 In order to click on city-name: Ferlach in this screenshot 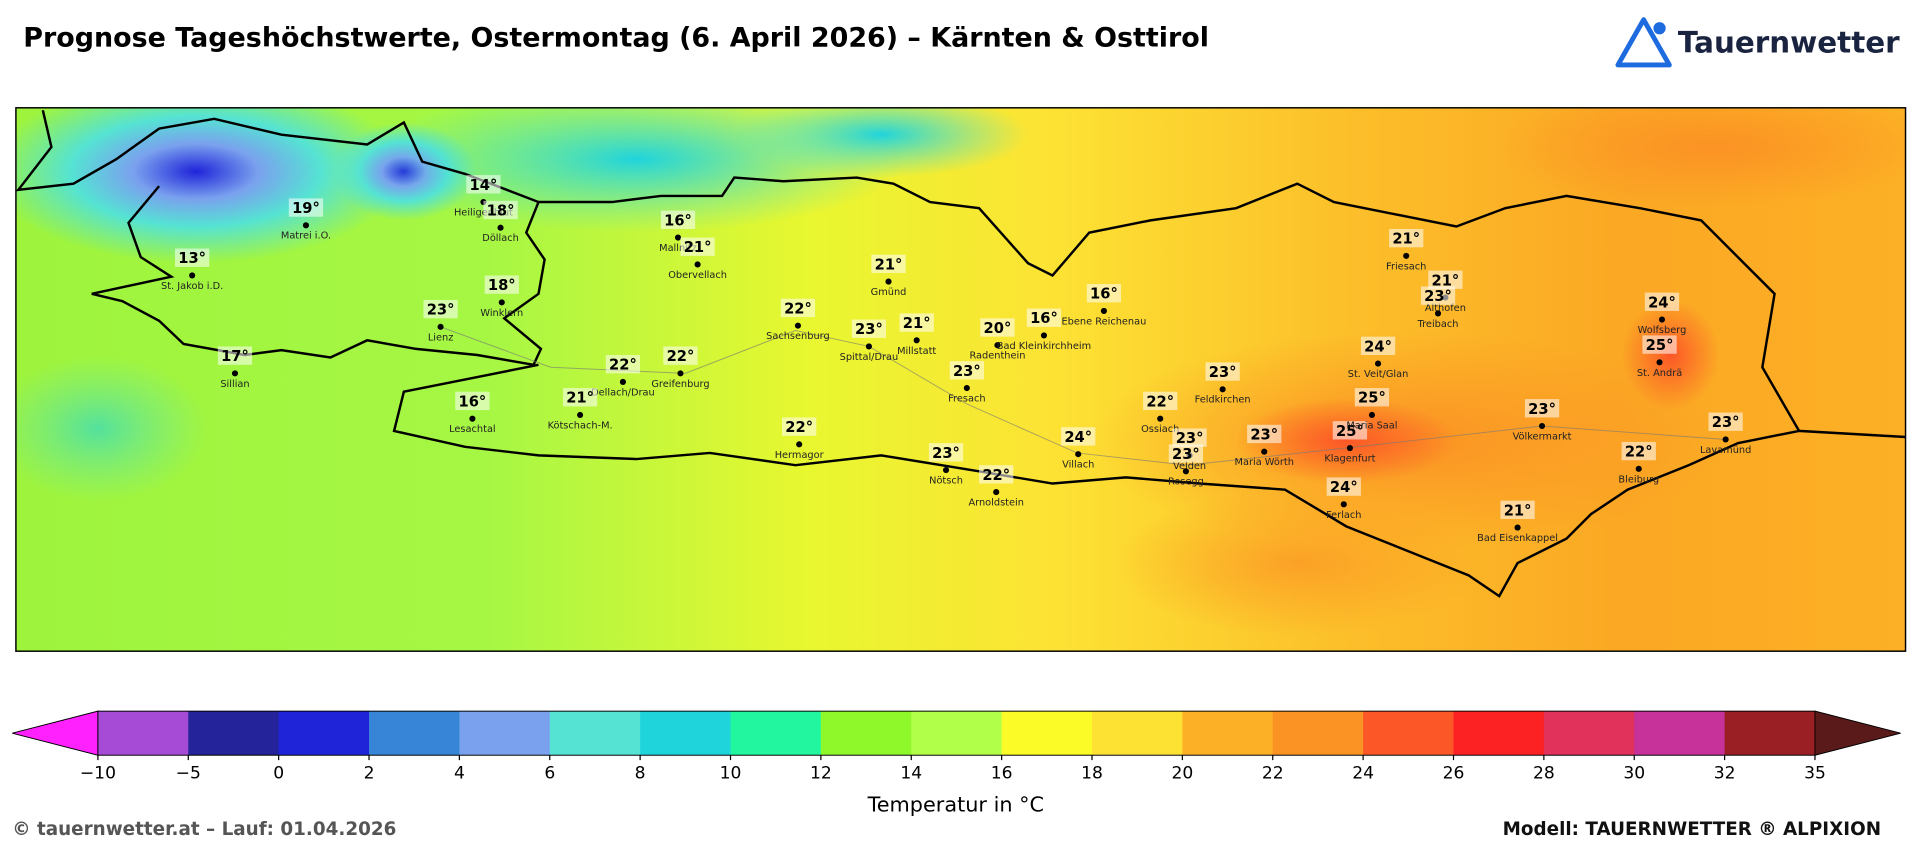, I will do `click(1343, 515)`.